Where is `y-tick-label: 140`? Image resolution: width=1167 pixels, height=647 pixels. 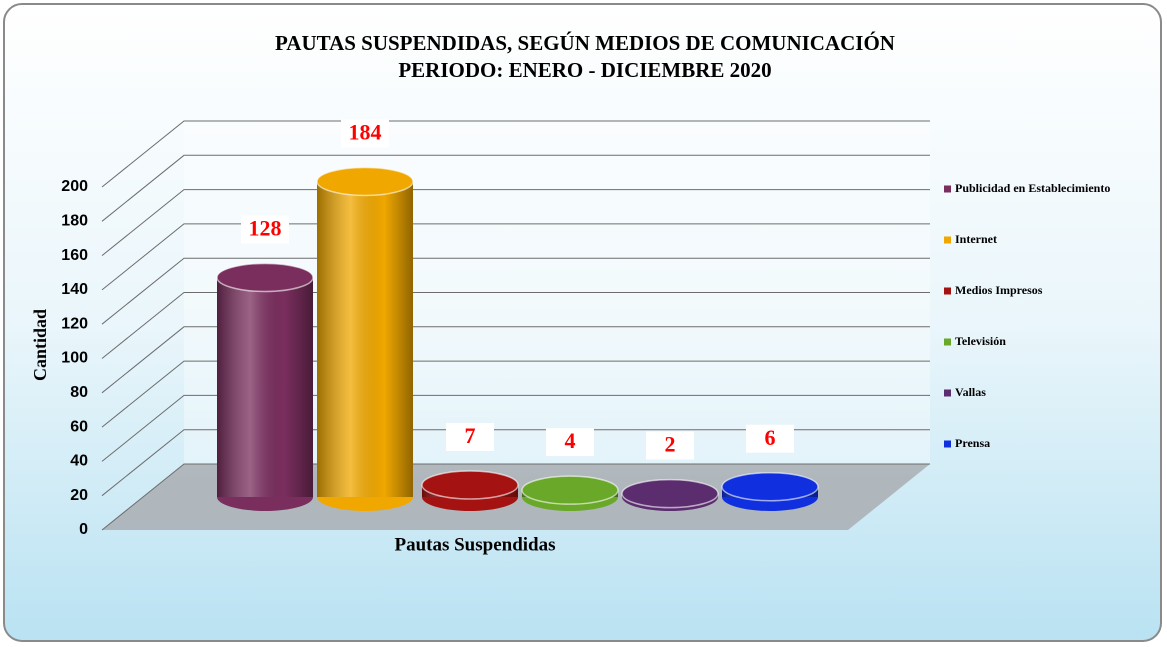 y-tick-label: 140 is located at coordinates (74, 289).